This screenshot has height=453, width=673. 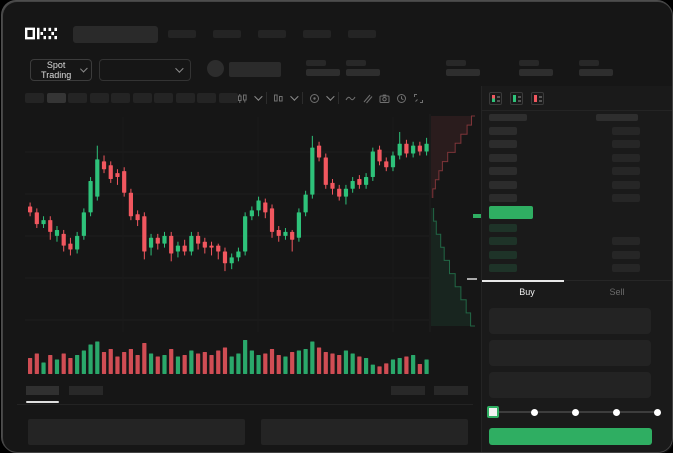 What do you see at coordinates (455, 223) in the screenshot?
I see `depth-chart` at bounding box center [455, 223].